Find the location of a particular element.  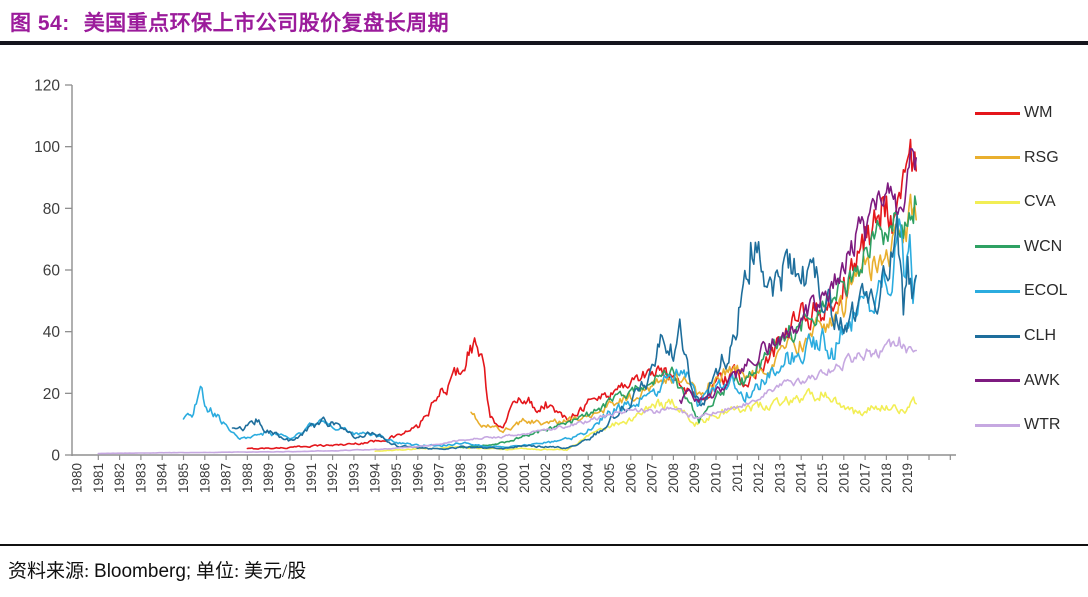

x-tick-label: 1999 is located at coordinates (481, 478).